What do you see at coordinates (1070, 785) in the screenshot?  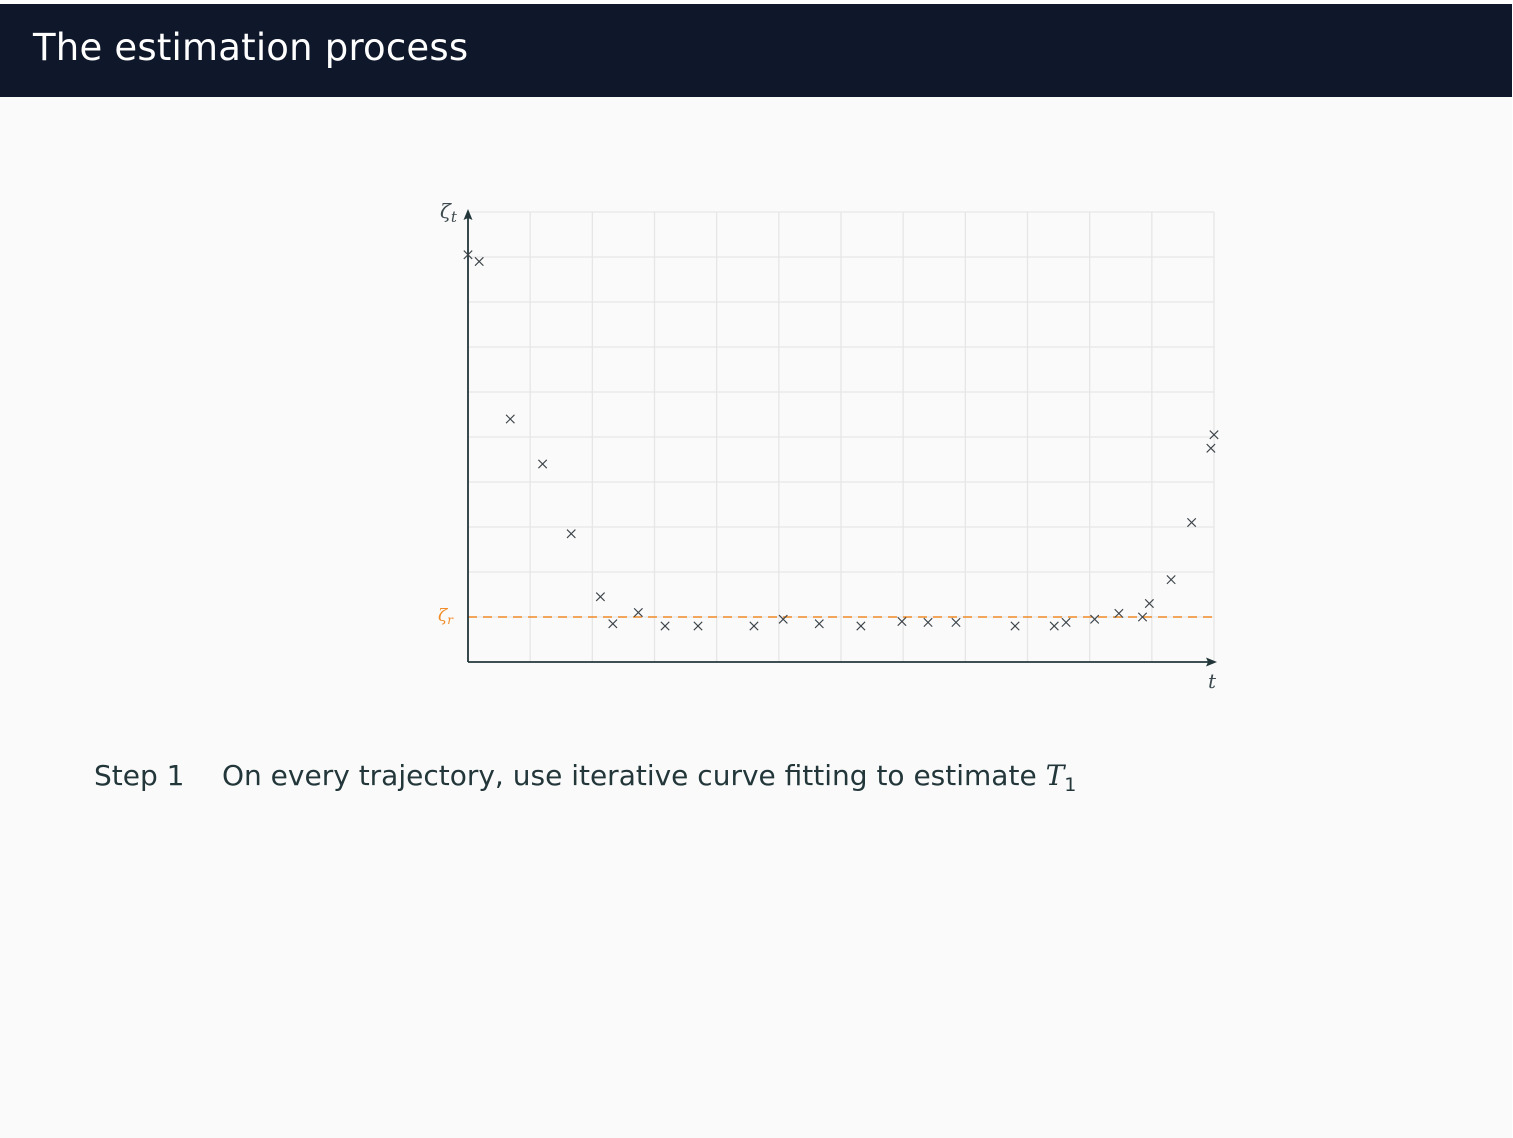 I see `step-symbol-subscript: 1` at bounding box center [1070, 785].